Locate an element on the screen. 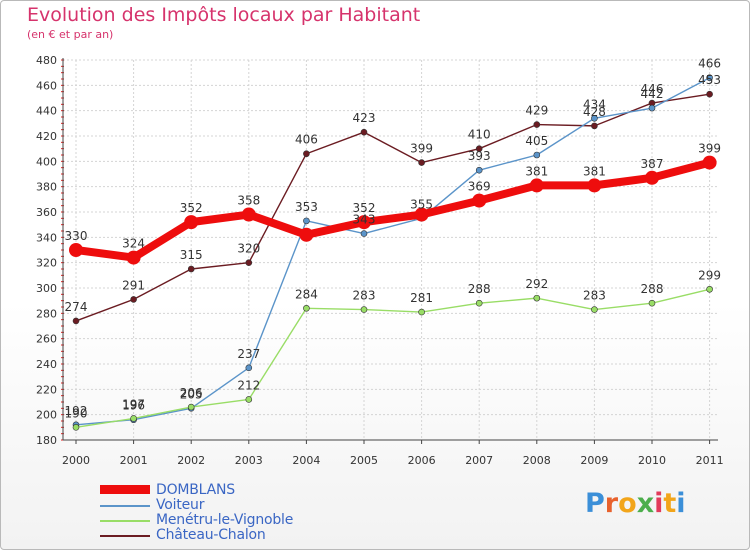 Image resolution: width=750 pixels, height=550 pixels. data-label: 399 is located at coordinates (421, 149).